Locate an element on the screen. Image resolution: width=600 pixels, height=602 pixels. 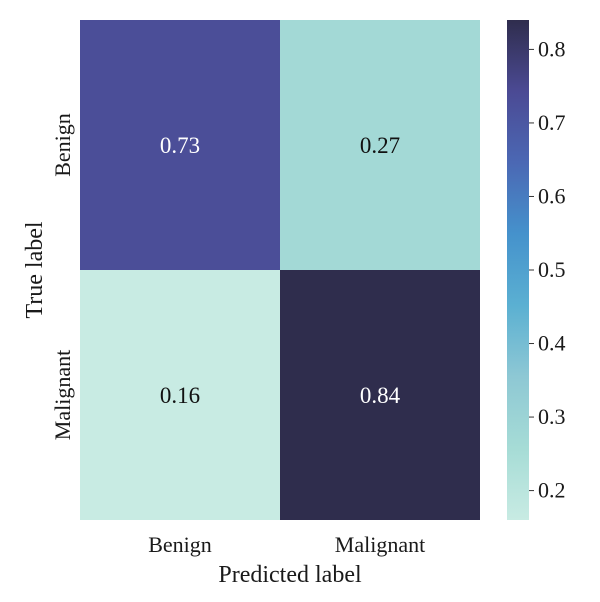
heatmap-value-r1-c0: 0.16 is located at coordinates (180, 395).